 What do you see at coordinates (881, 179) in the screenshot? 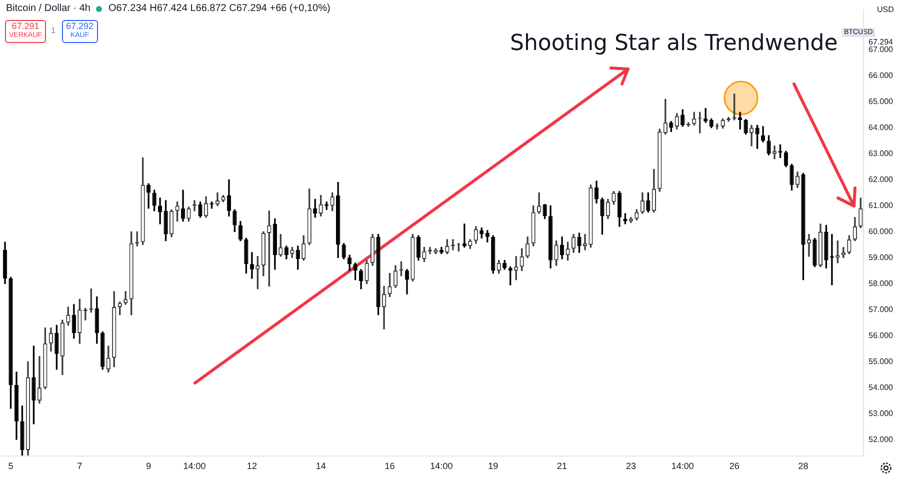
I see `y-tick-label: 62.000` at bounding box center [881, 179].